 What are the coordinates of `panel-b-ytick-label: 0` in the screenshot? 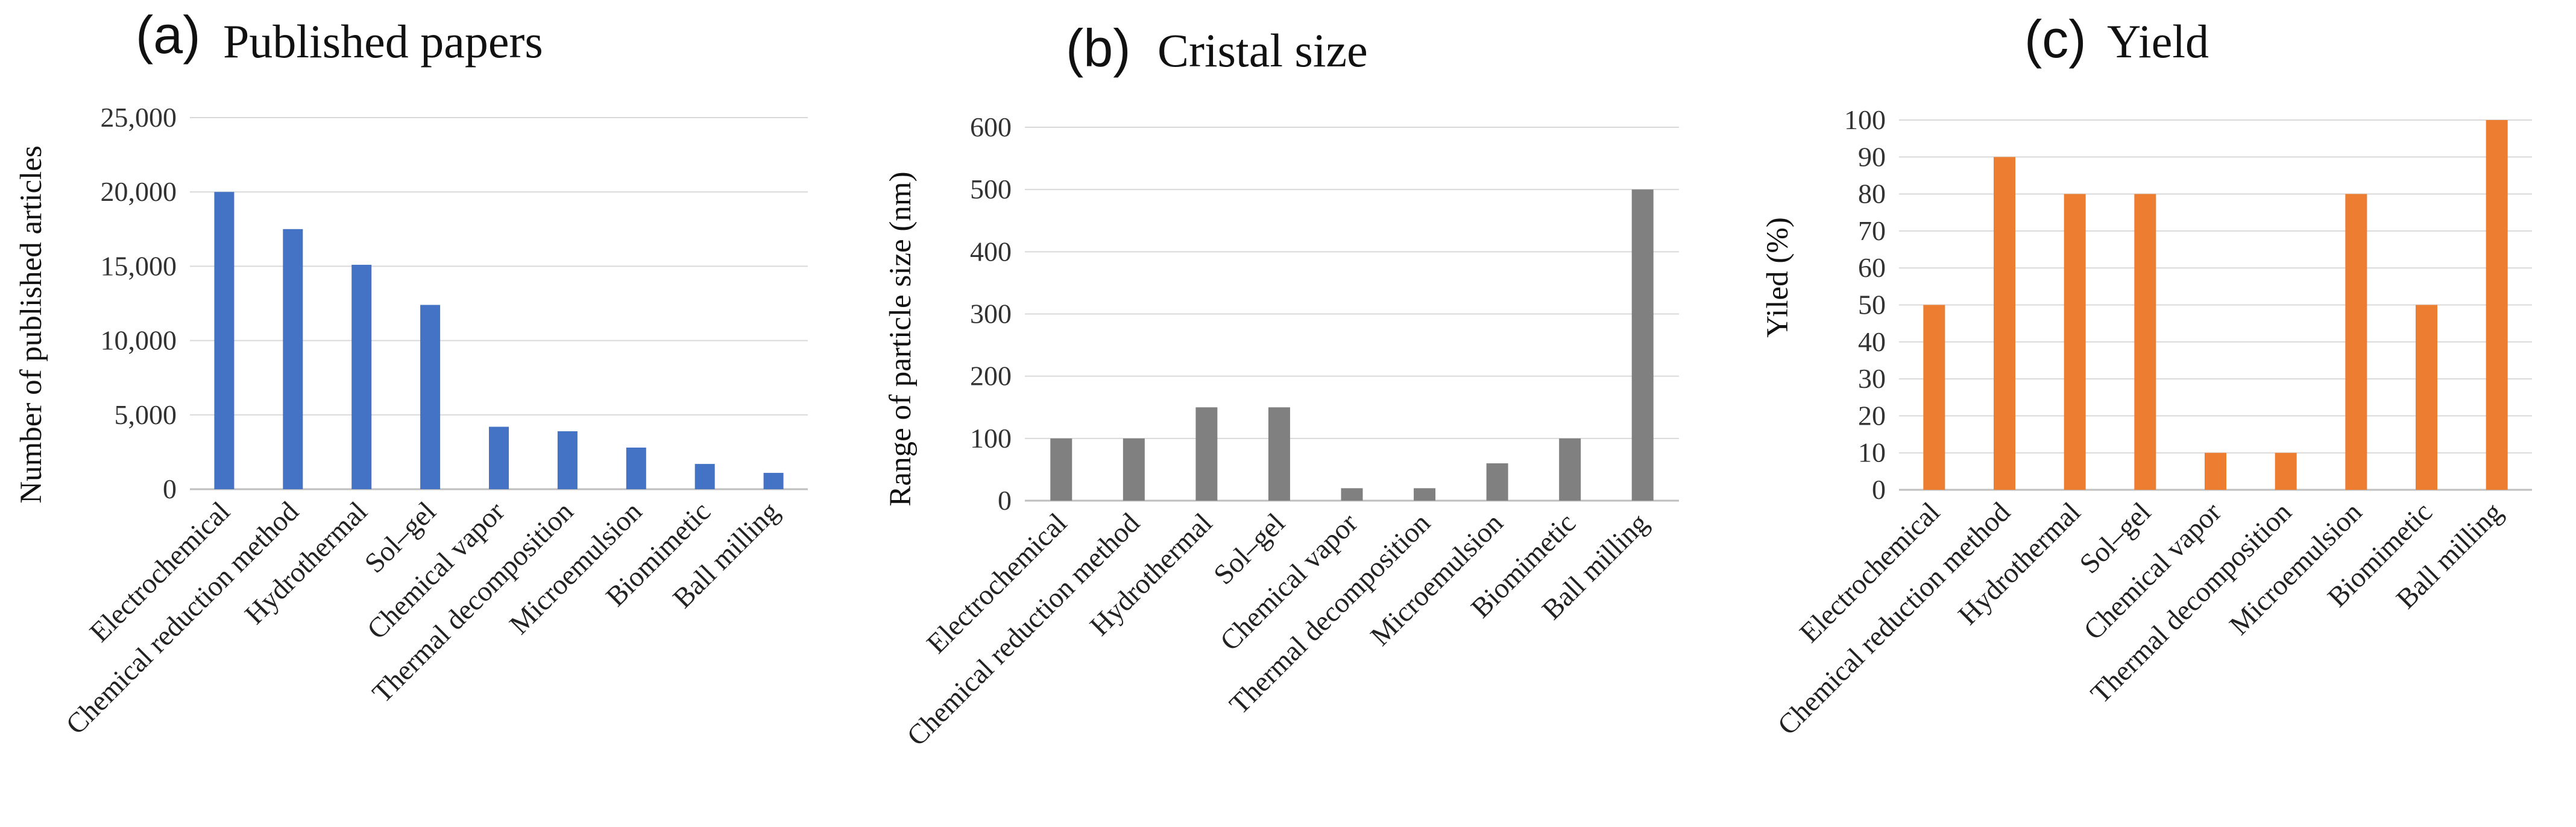 It's located at (1005, 501).